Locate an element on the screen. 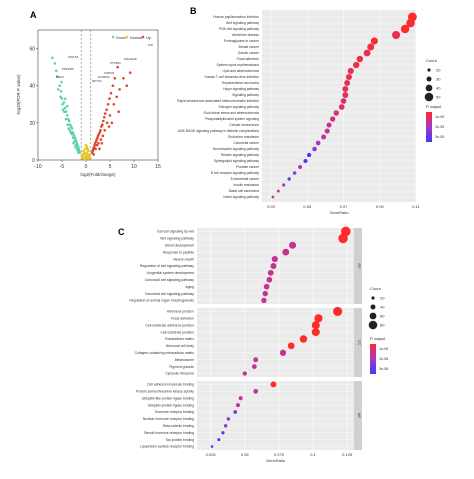 Image resolution: width=474 pixels, height=479 pixels. x-axis-label: log2(Foldchange) is located at coordinates (98, 174).